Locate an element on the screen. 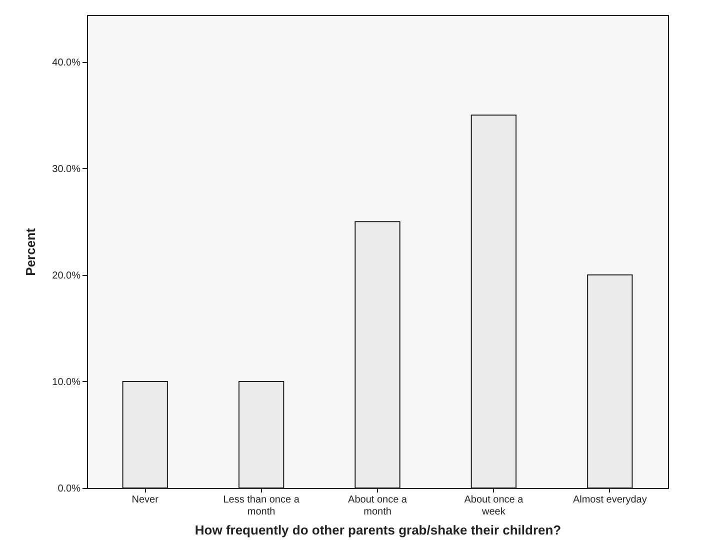 The height and width of the screenshot is (555, 702). y-tick-label: 20.0% is located at coordinates (66, 276).